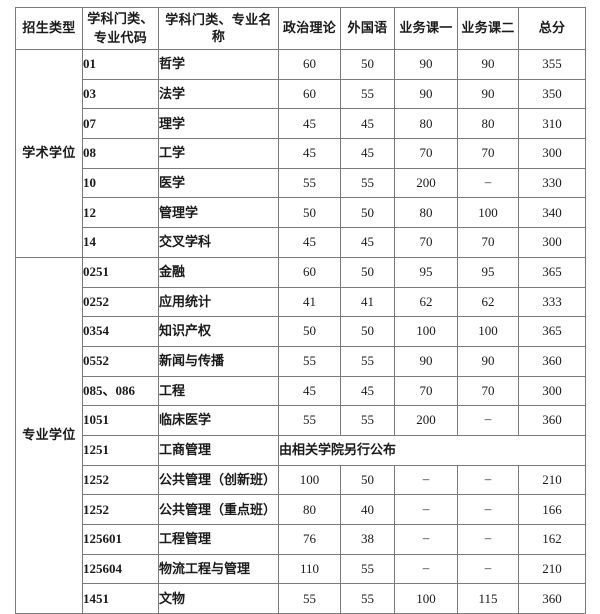 The image size is (600, 614). I want to click on column-header-total: 总分, so click(552, 28).